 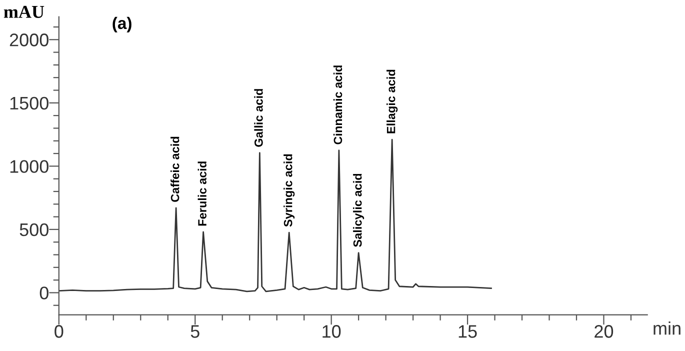 What do you see at coordinates (175, 169) in the screenshot?
I see `annotation: Caffeic acid` at bounding box center [175, 169].